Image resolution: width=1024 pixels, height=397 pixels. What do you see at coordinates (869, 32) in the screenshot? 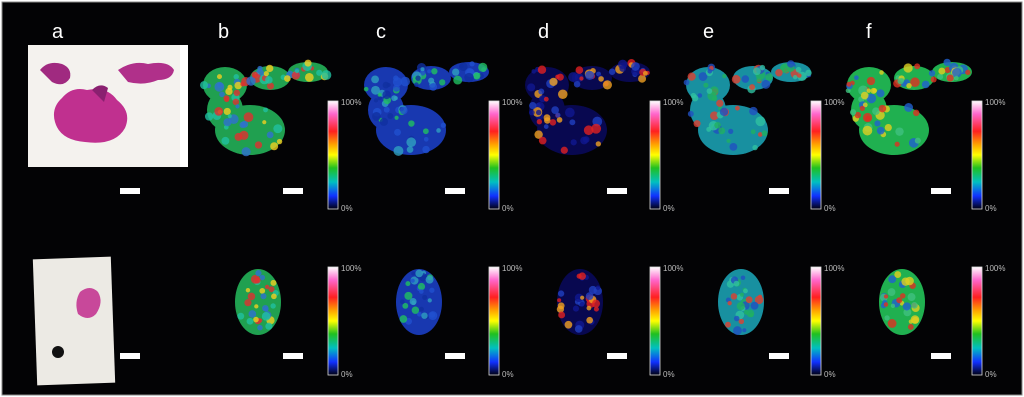
I see `panel-label: f` at bounding box center [869, 32].